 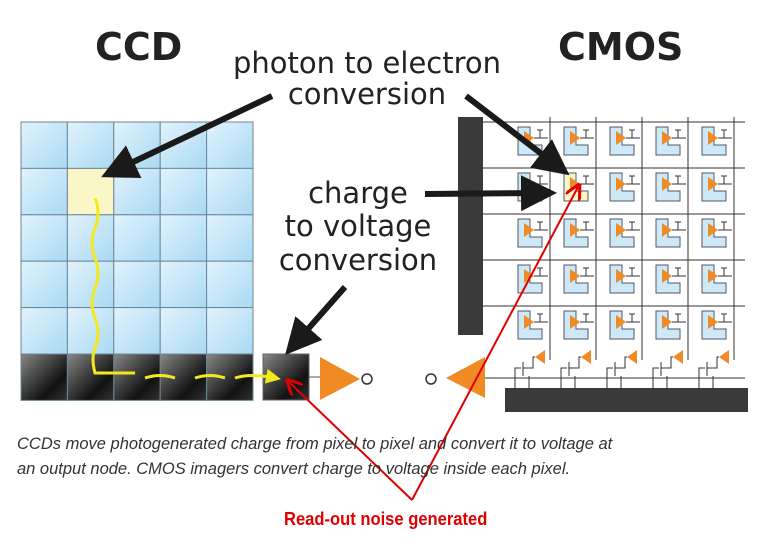 I want to click on cmos-amplifier-icon, so click(x=465, y=377).